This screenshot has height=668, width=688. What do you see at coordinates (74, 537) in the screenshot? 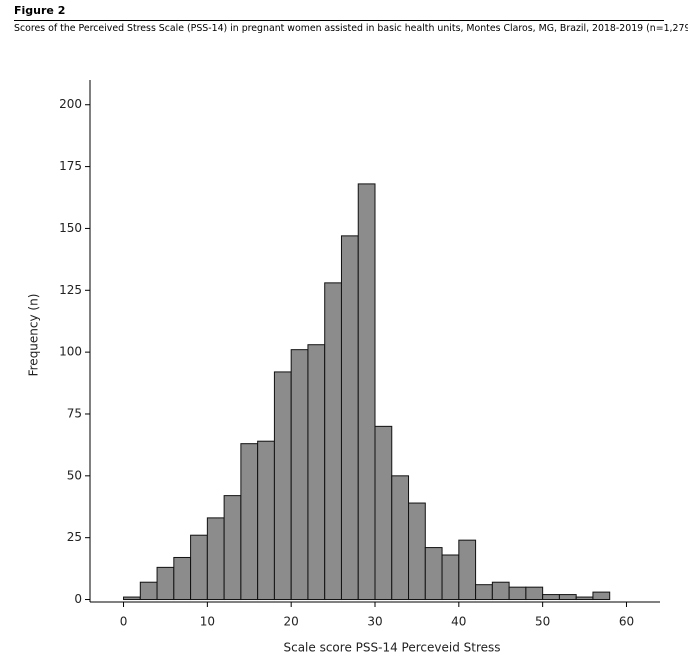
I see `y-tick-label: 25` at bounding box center [74, 537].